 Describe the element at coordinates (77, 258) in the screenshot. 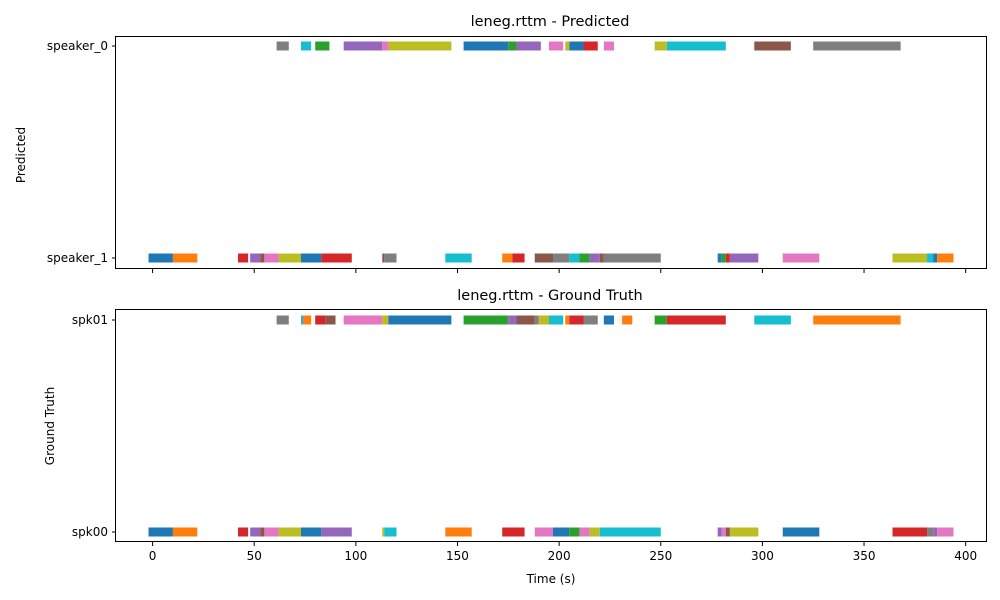

I see `y-tick-label: speaker_1` at that location.